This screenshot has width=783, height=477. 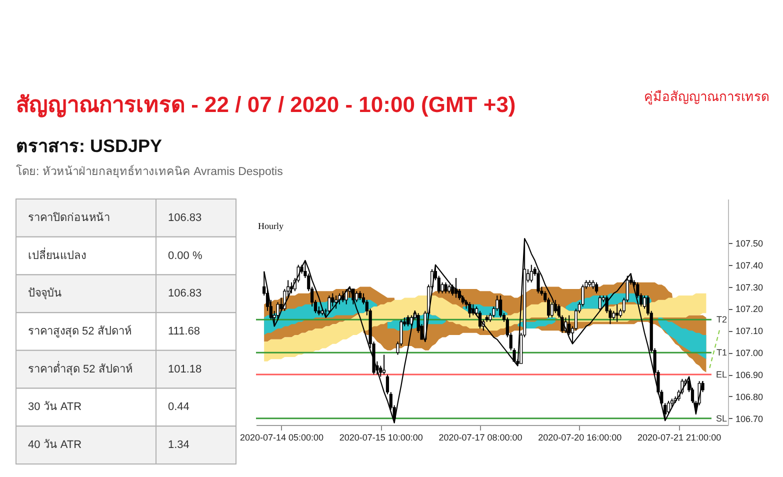 What do you see at coordinates (381, 437) in the screenshot?
I see `x-tick-label: 2020-07-15 10:00:00` at bounding box center [381, 437].